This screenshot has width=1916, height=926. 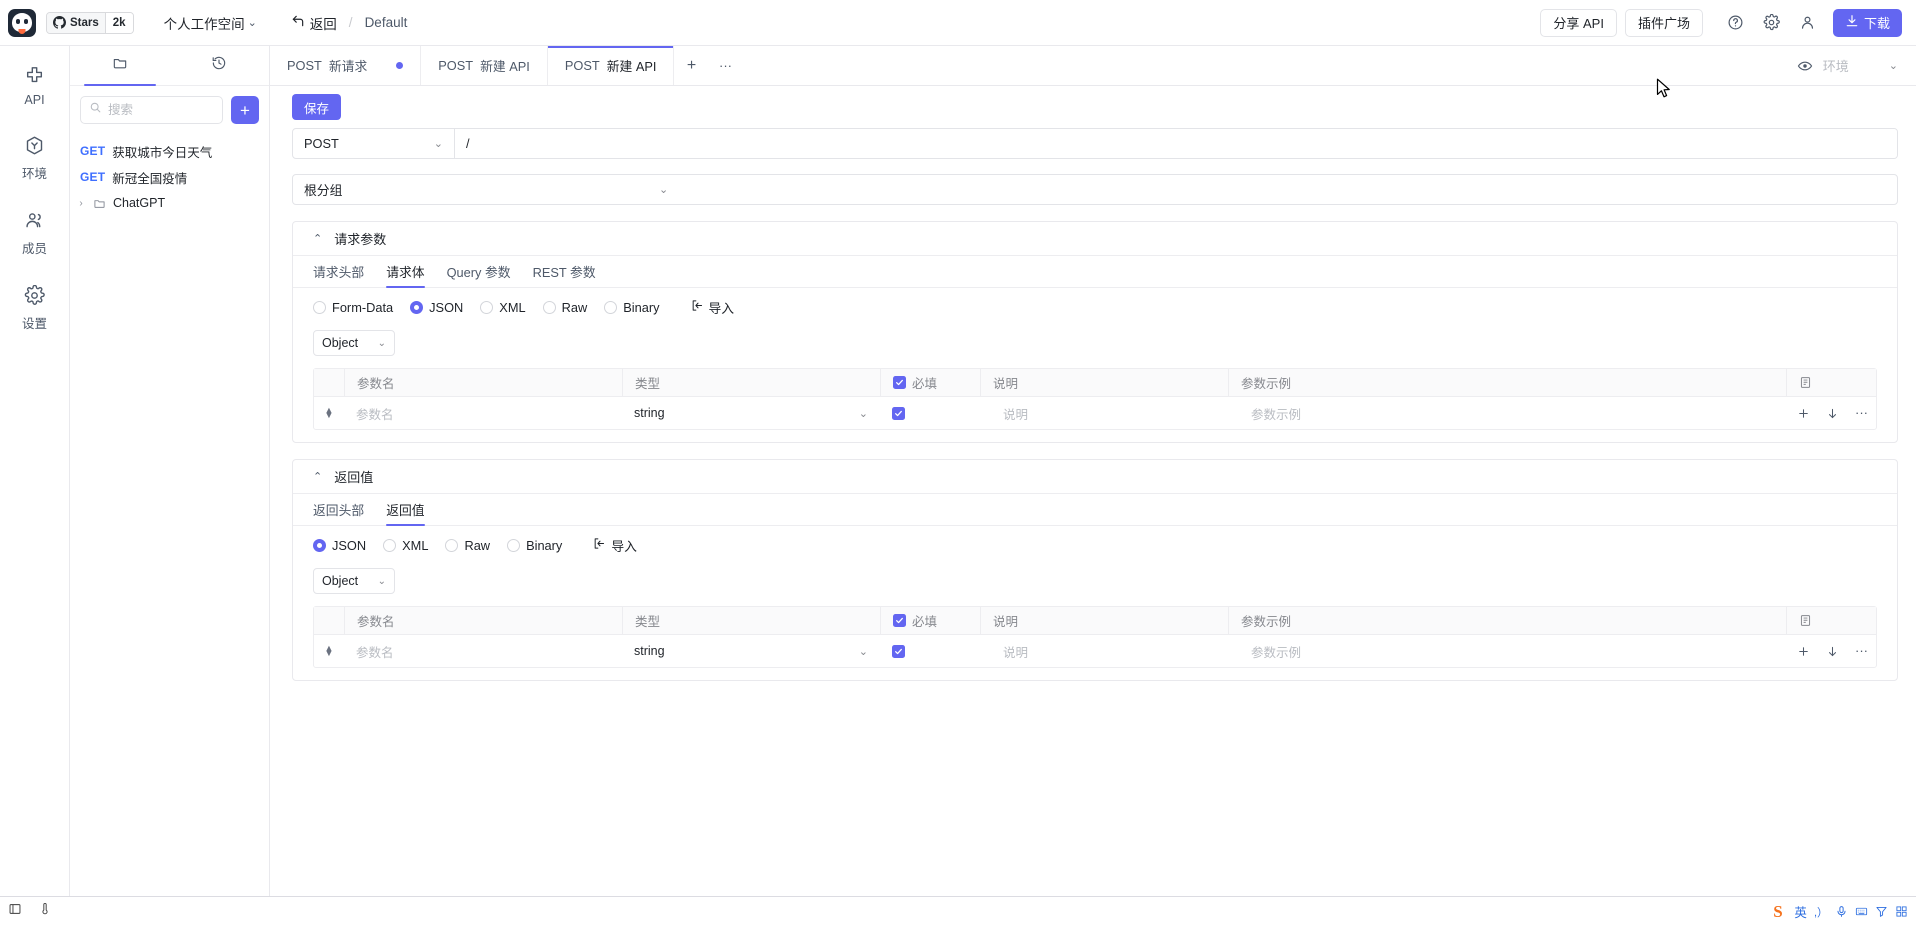 I want to click on panel-icon, so click(x=1901, y=911).